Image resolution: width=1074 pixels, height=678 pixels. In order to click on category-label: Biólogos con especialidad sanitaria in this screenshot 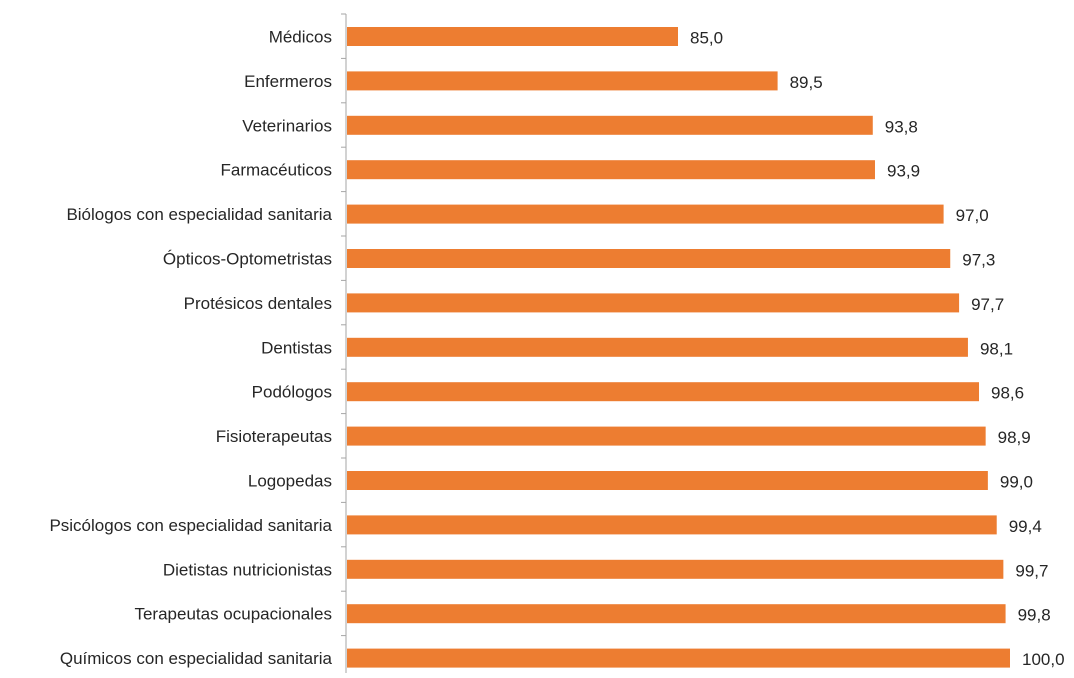, I will do `click(199, 214)`.